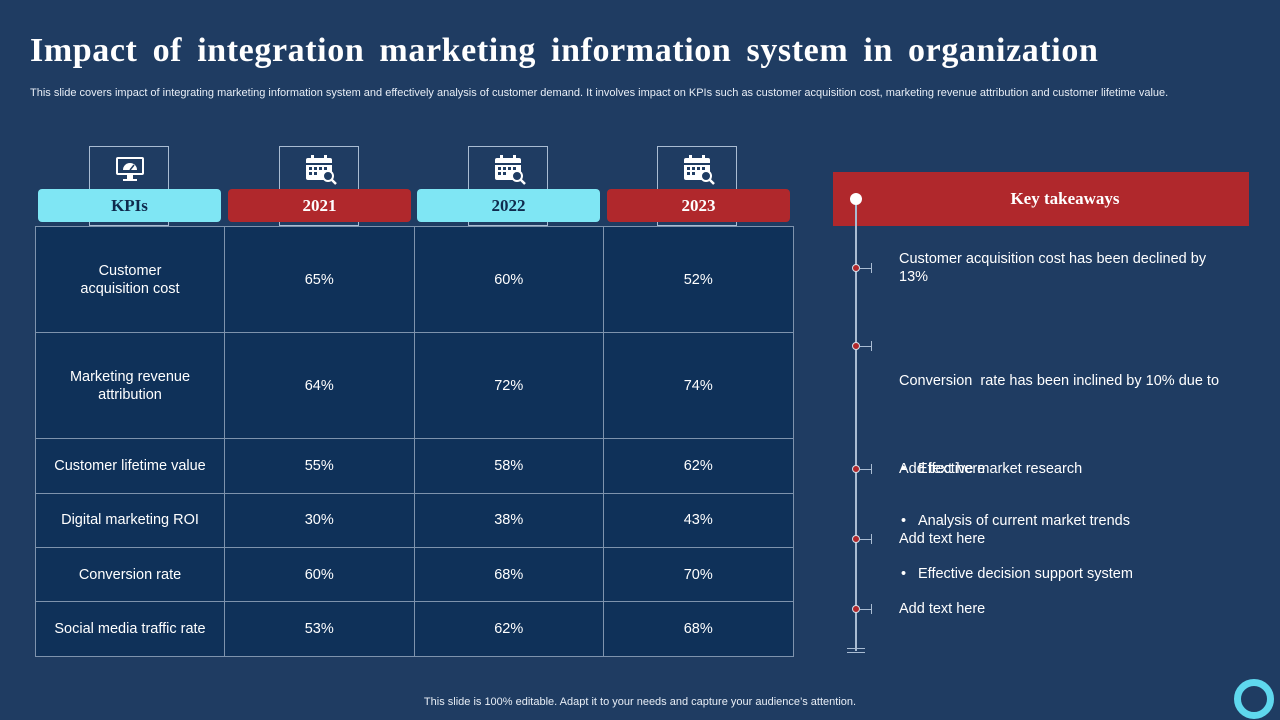 The image size is (1280, 720). I want to click on table-row: Conversion rate 60% 68% 70%, so click(414, 575).